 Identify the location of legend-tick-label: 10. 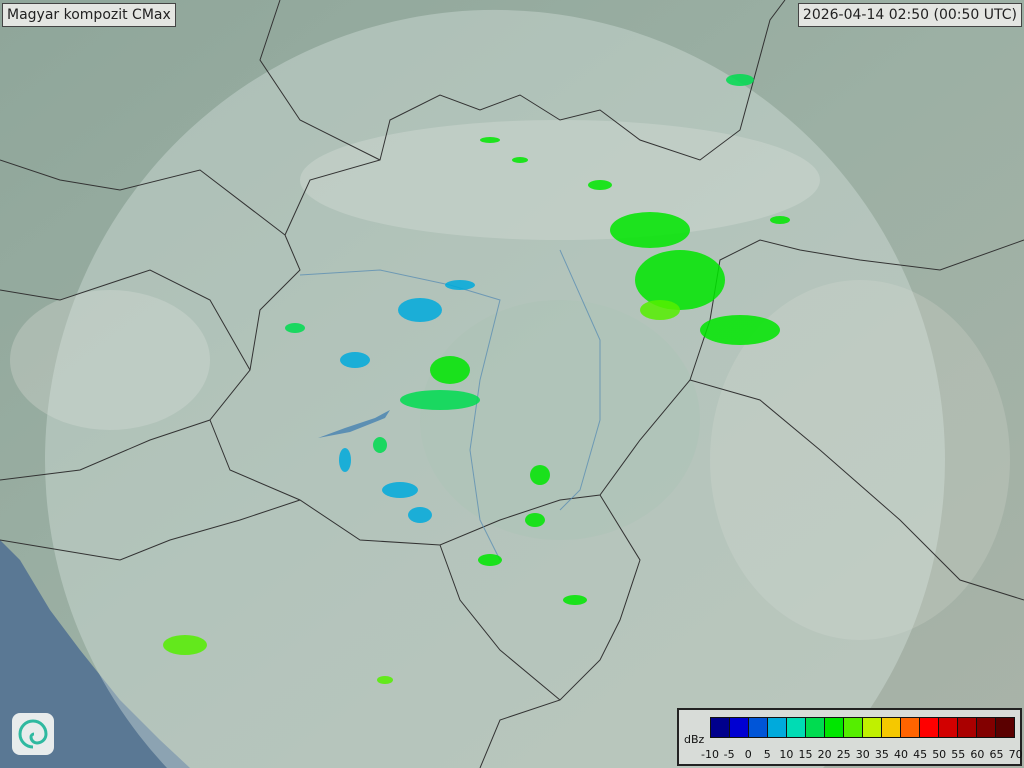
(786, 754).